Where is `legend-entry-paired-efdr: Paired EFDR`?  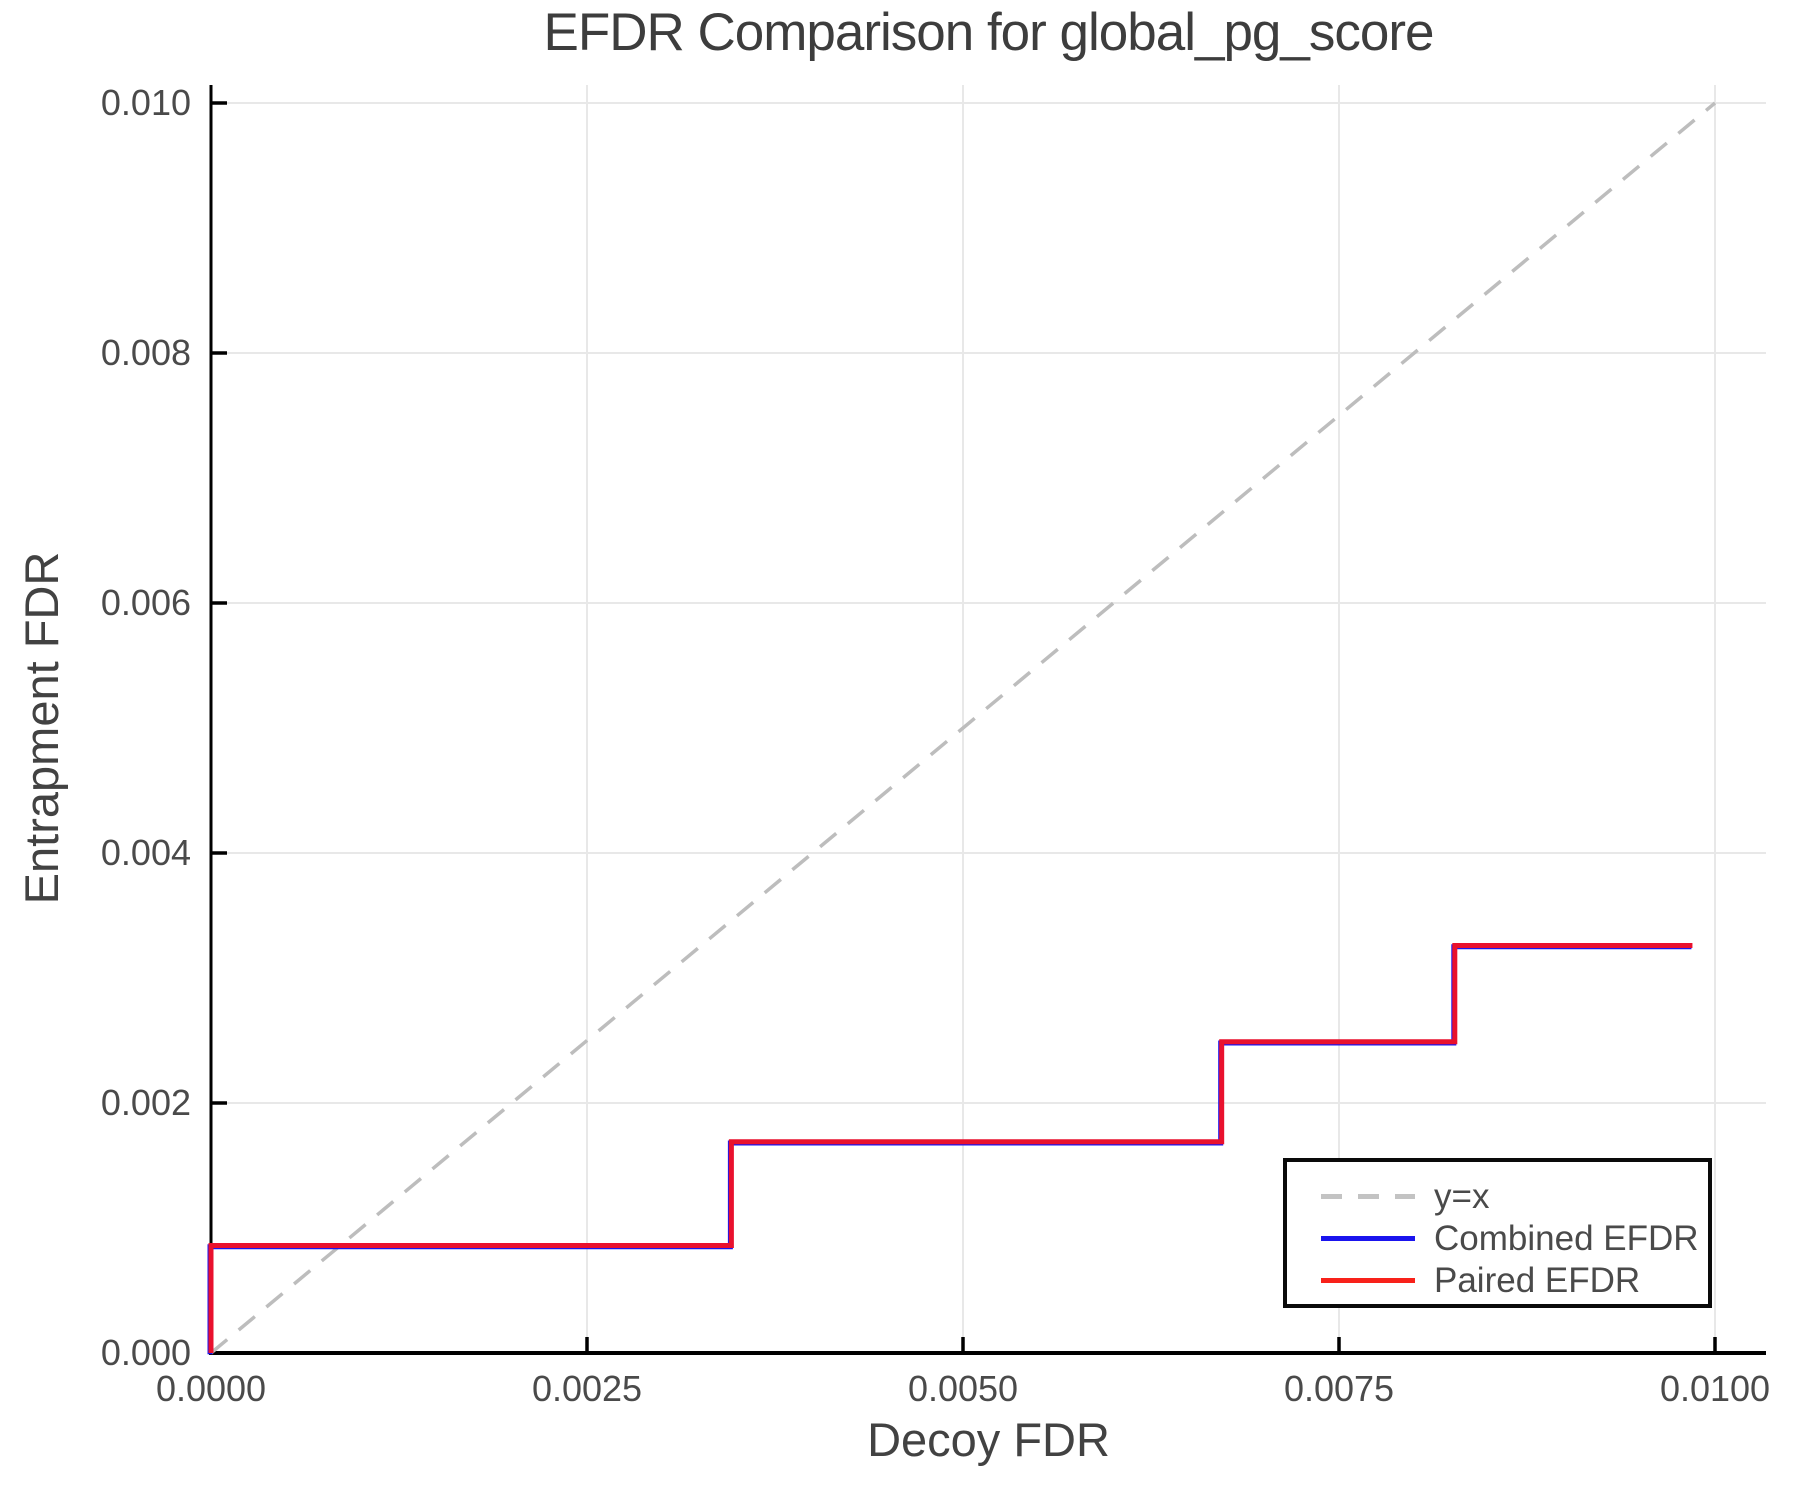
legend-entry-paired-efdr: Paired EFDR is located at coordinates (1497, 1280).